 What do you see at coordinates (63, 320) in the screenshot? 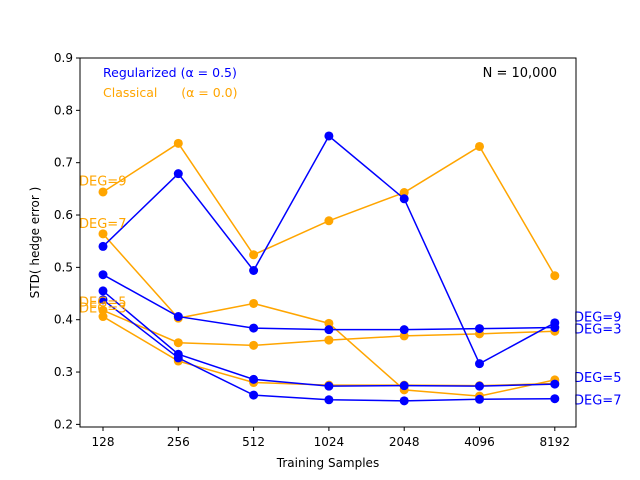
I see `y-tick-label: 0.4` at bounding box center [63, 320].